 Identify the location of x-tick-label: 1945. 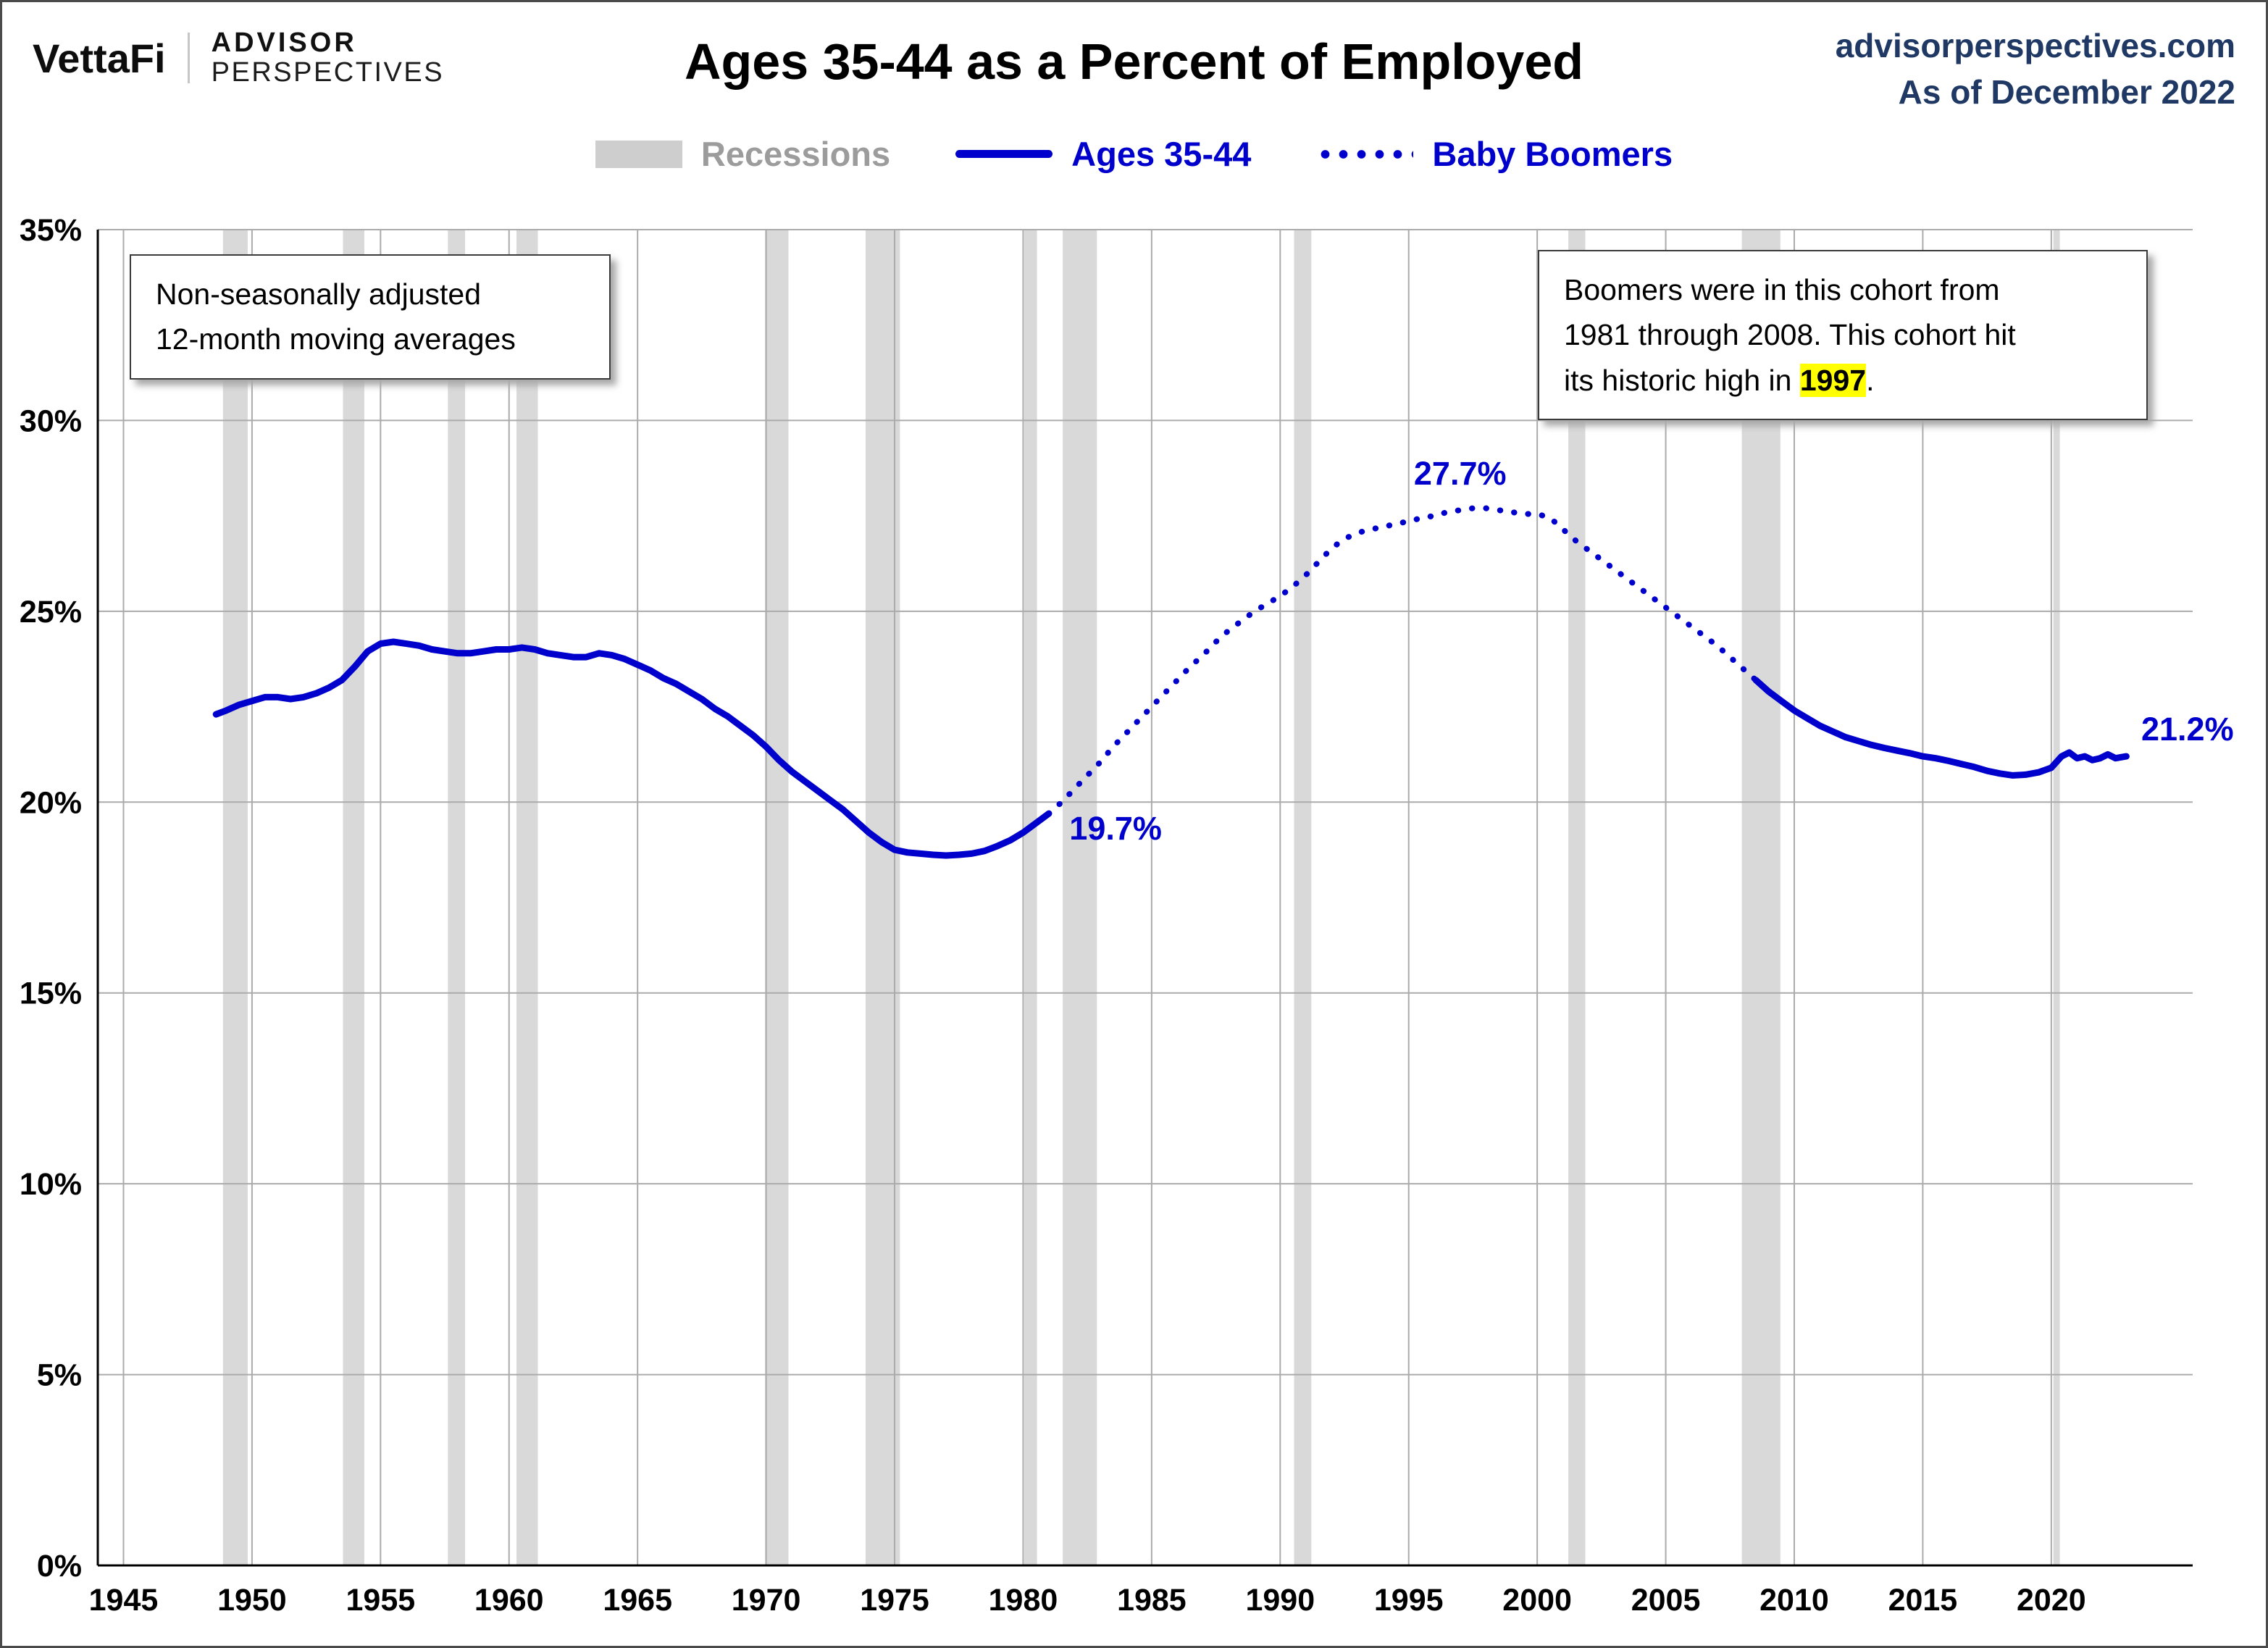
(124, 1600).